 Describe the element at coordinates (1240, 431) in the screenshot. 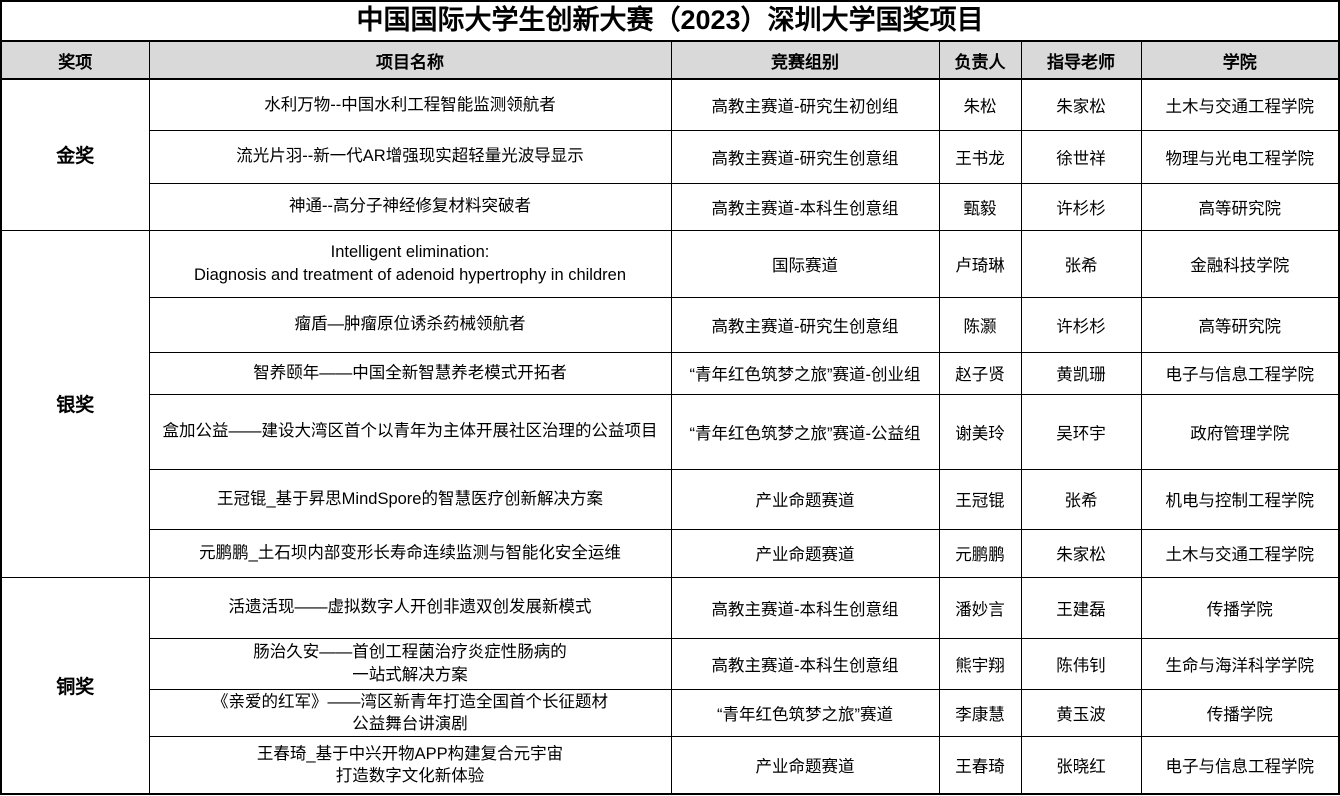

I see `college-cell: 政府管理学院` at that location.